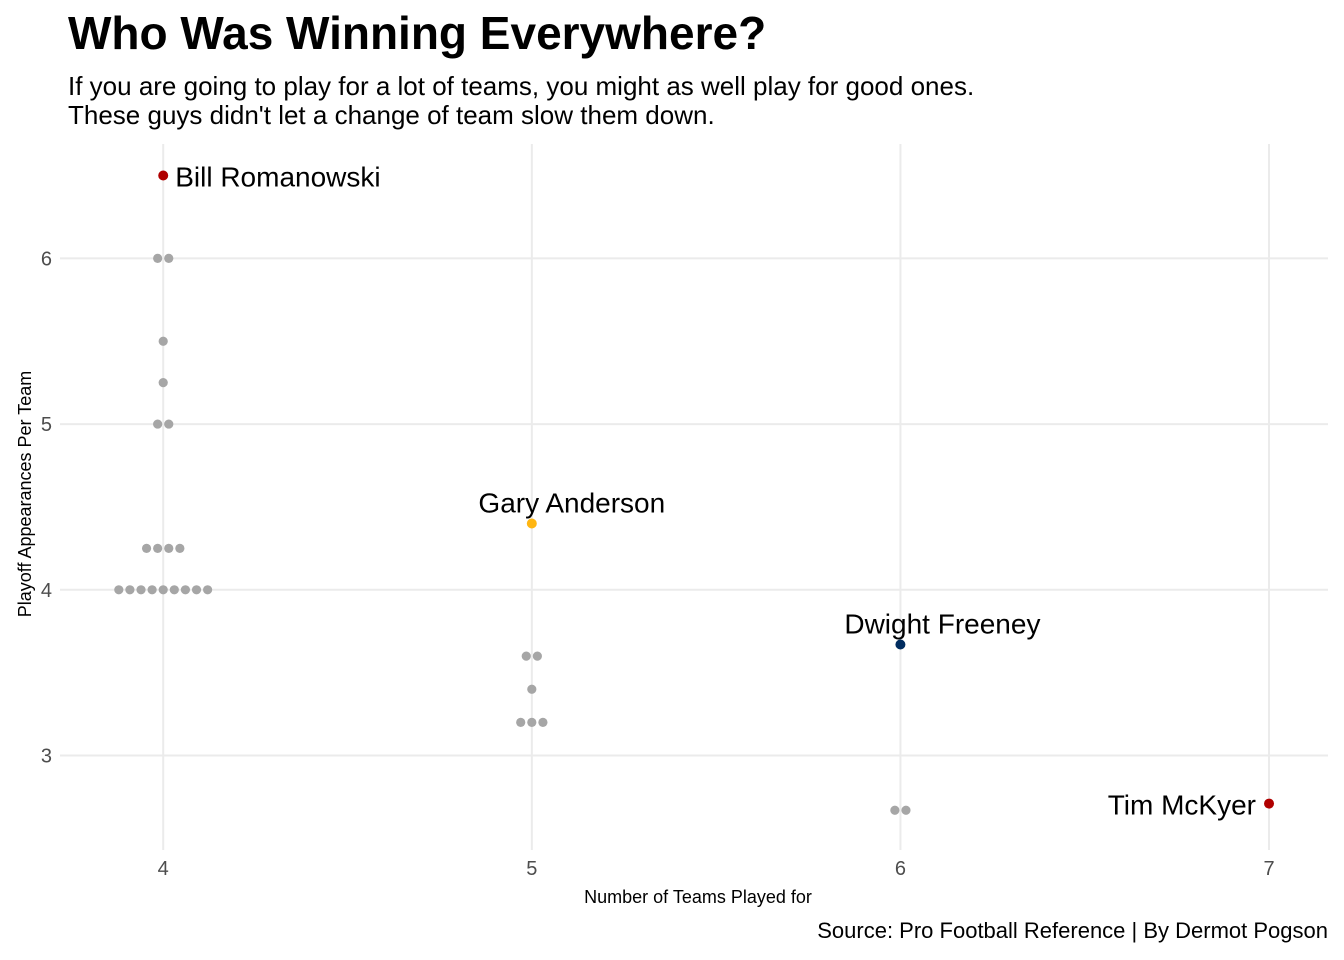 The image size is (1344, 960). Describe the element at coordinates (163, 869) in the screenshot. I see `x-tick-label: 4` at that location.